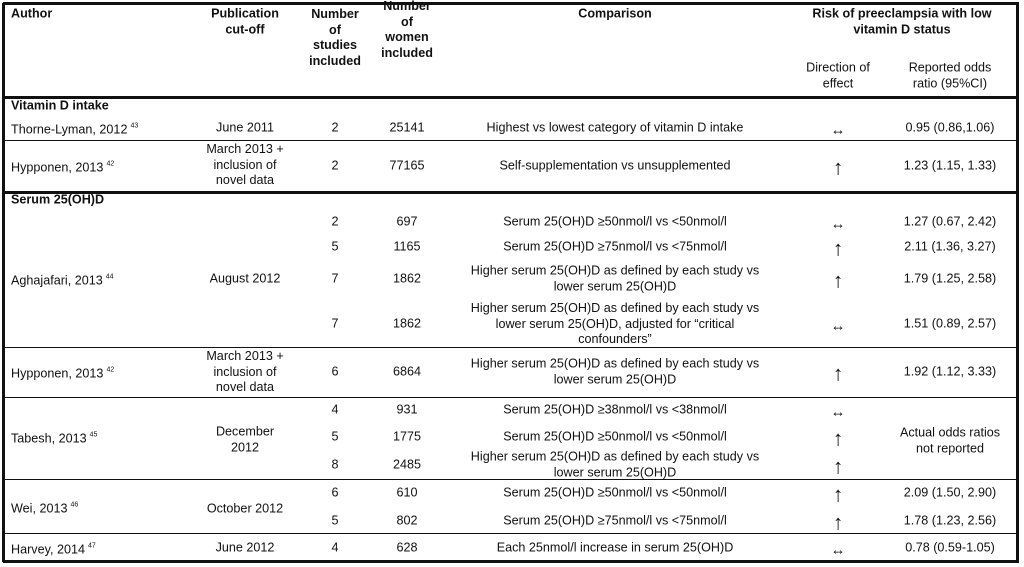  Describe the element at coordinates (950, 520) in the screenshot. I see `odds-ratio: 1.78 (1.23, 2.56)` at that location.